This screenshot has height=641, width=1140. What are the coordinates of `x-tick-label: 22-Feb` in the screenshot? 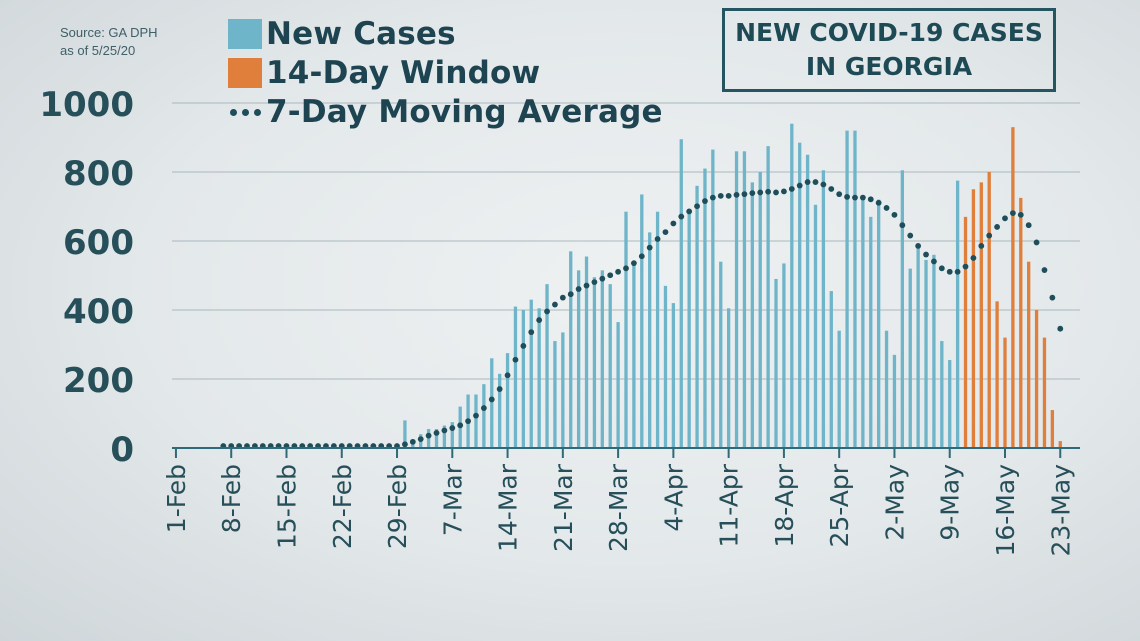 It's located at (342, 506).